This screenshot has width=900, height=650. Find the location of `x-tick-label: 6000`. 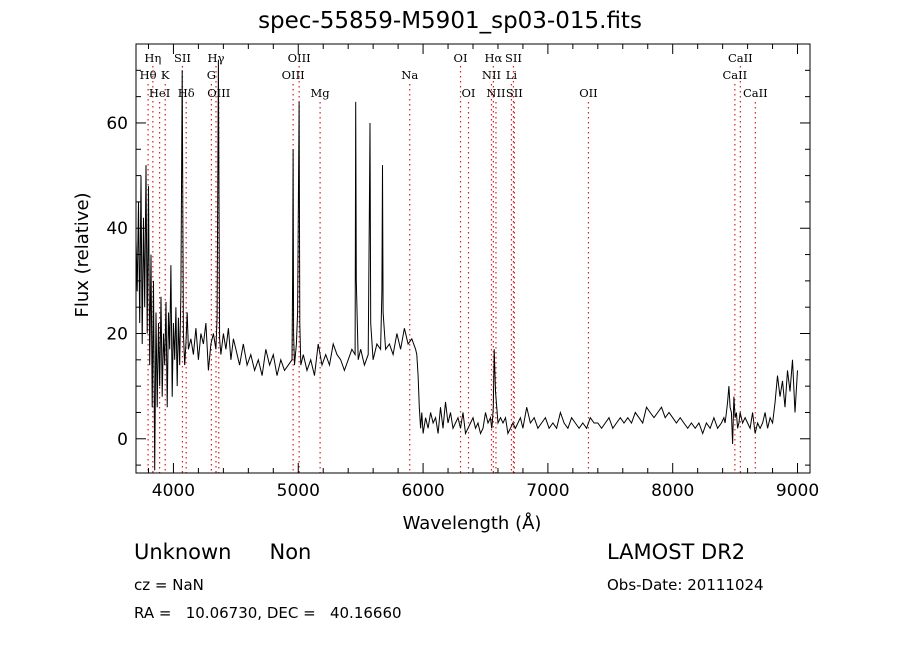

x-tick-label: 6000 is located at coordinates (422, 491).